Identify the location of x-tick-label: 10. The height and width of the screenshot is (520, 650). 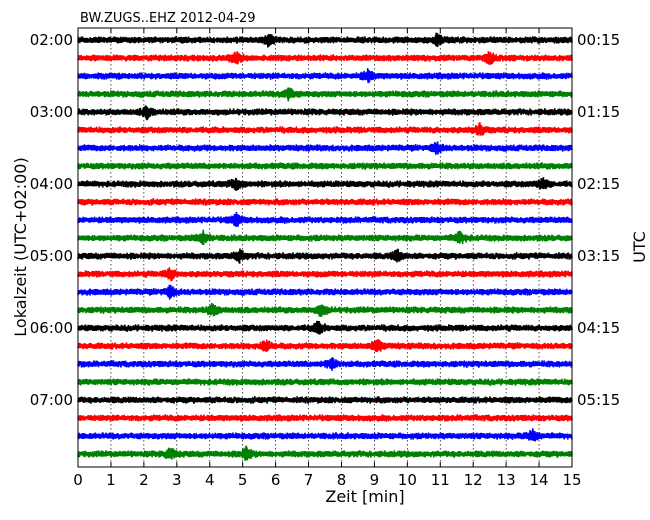
(407, 480).